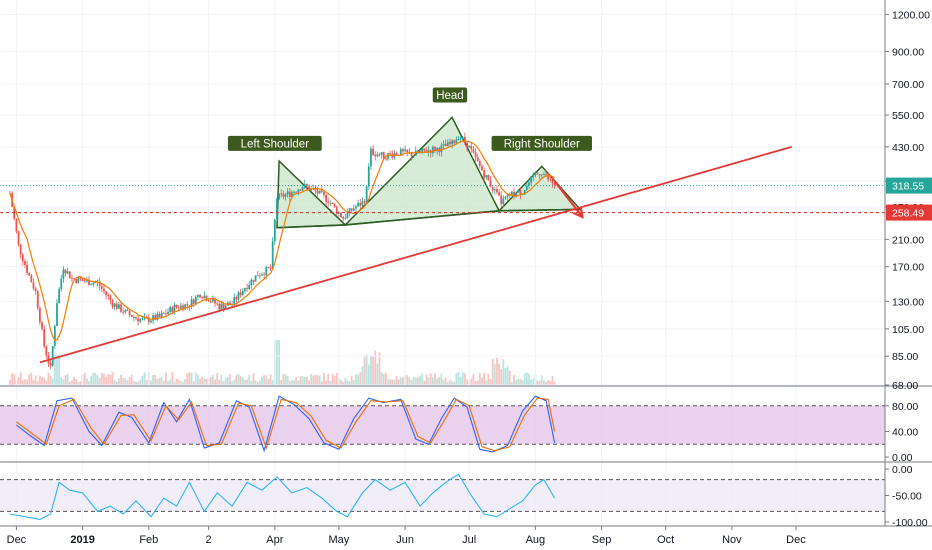 Image resolution: width=932 pixels, height=550 pixels. What do you see at coordinates (902, 470) in the screenshot?
I see `williams-r-tick-label: 0.00` at bounding box center [902, 470].